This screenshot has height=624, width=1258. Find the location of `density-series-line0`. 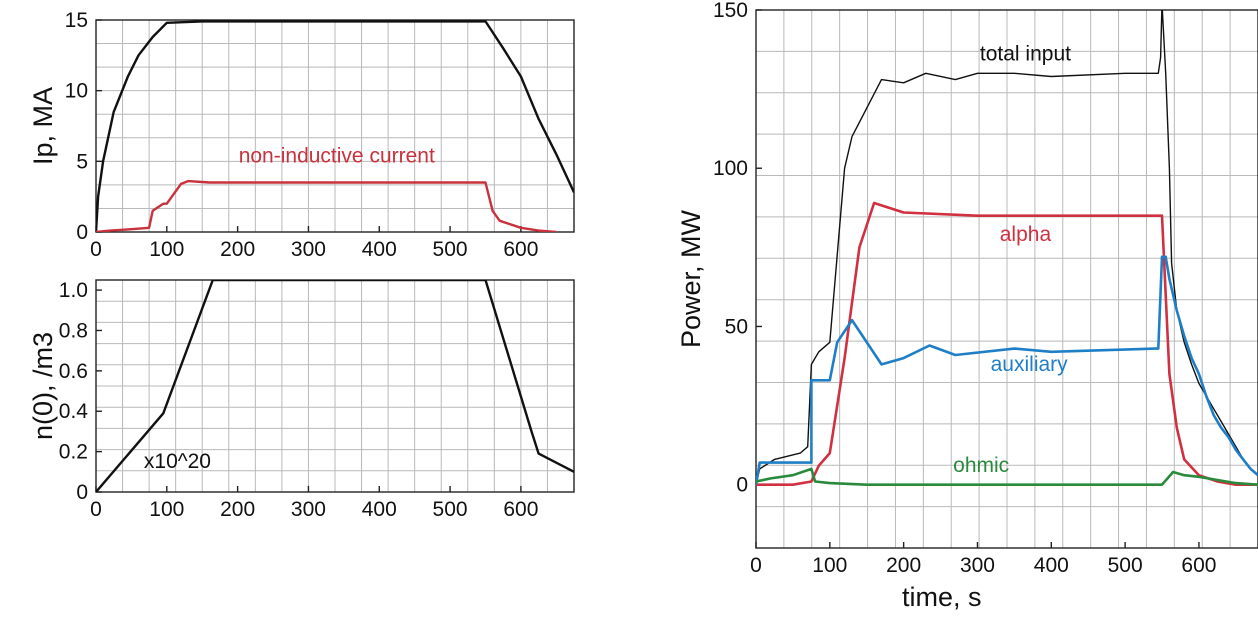

density-series-line0 is located at coordinates (335, 386).